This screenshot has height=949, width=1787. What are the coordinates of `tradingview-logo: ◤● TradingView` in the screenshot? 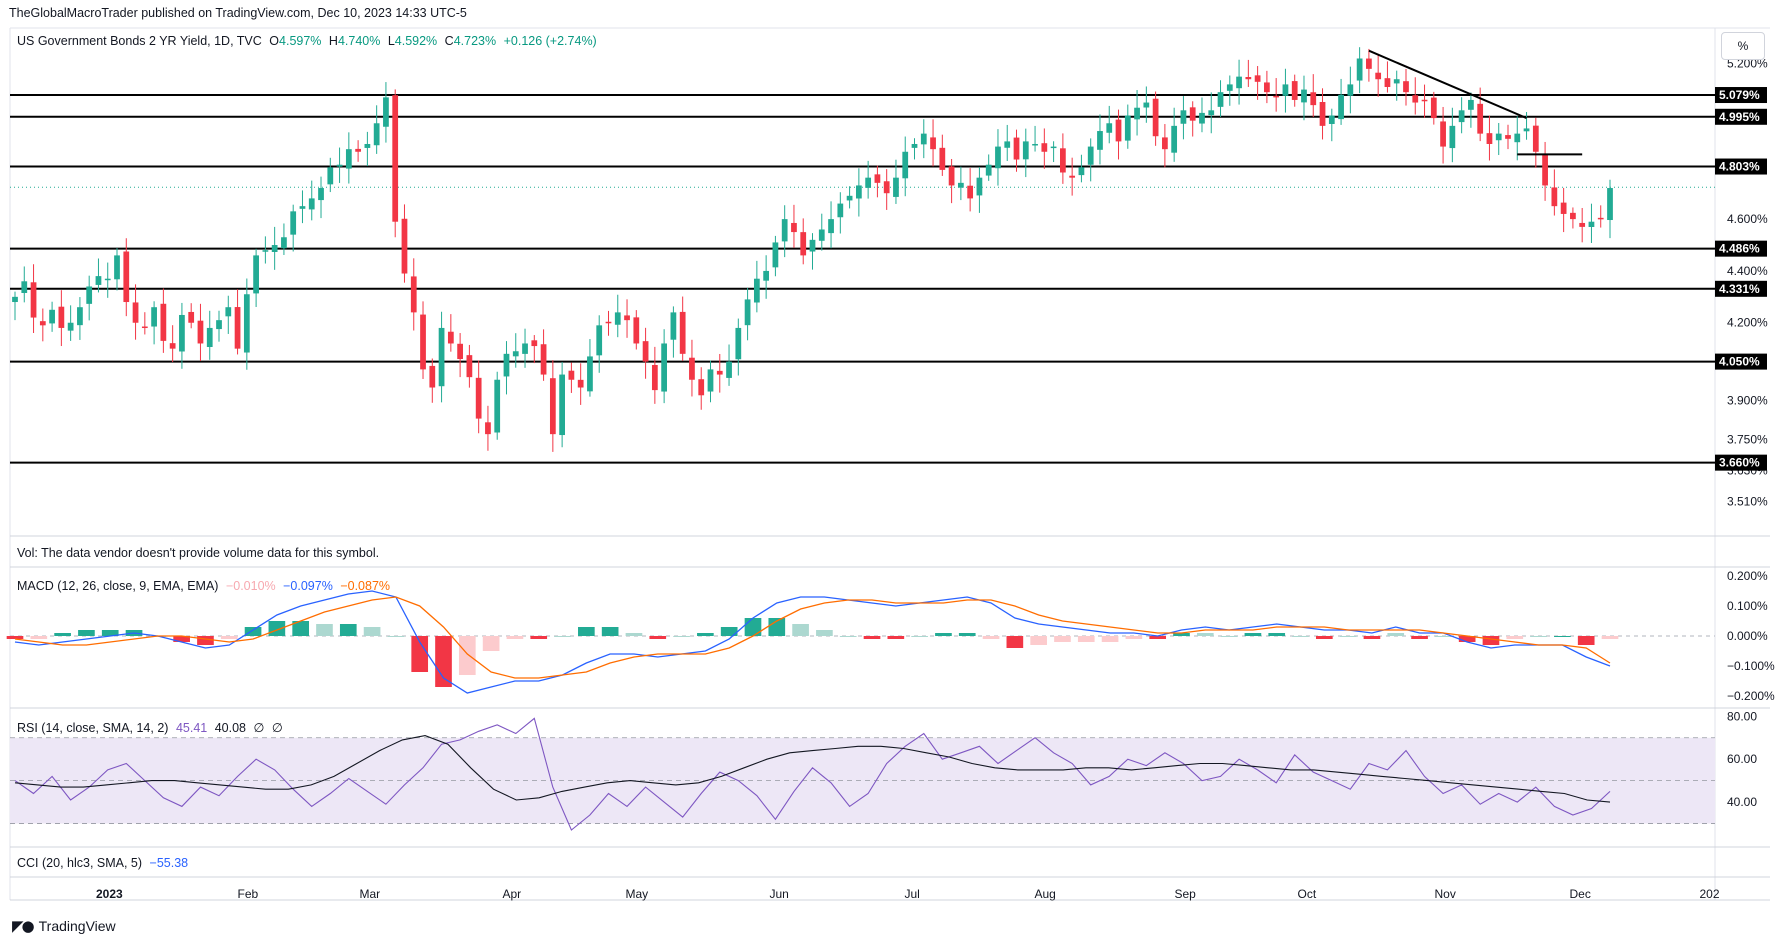 It's located at (64, 926).